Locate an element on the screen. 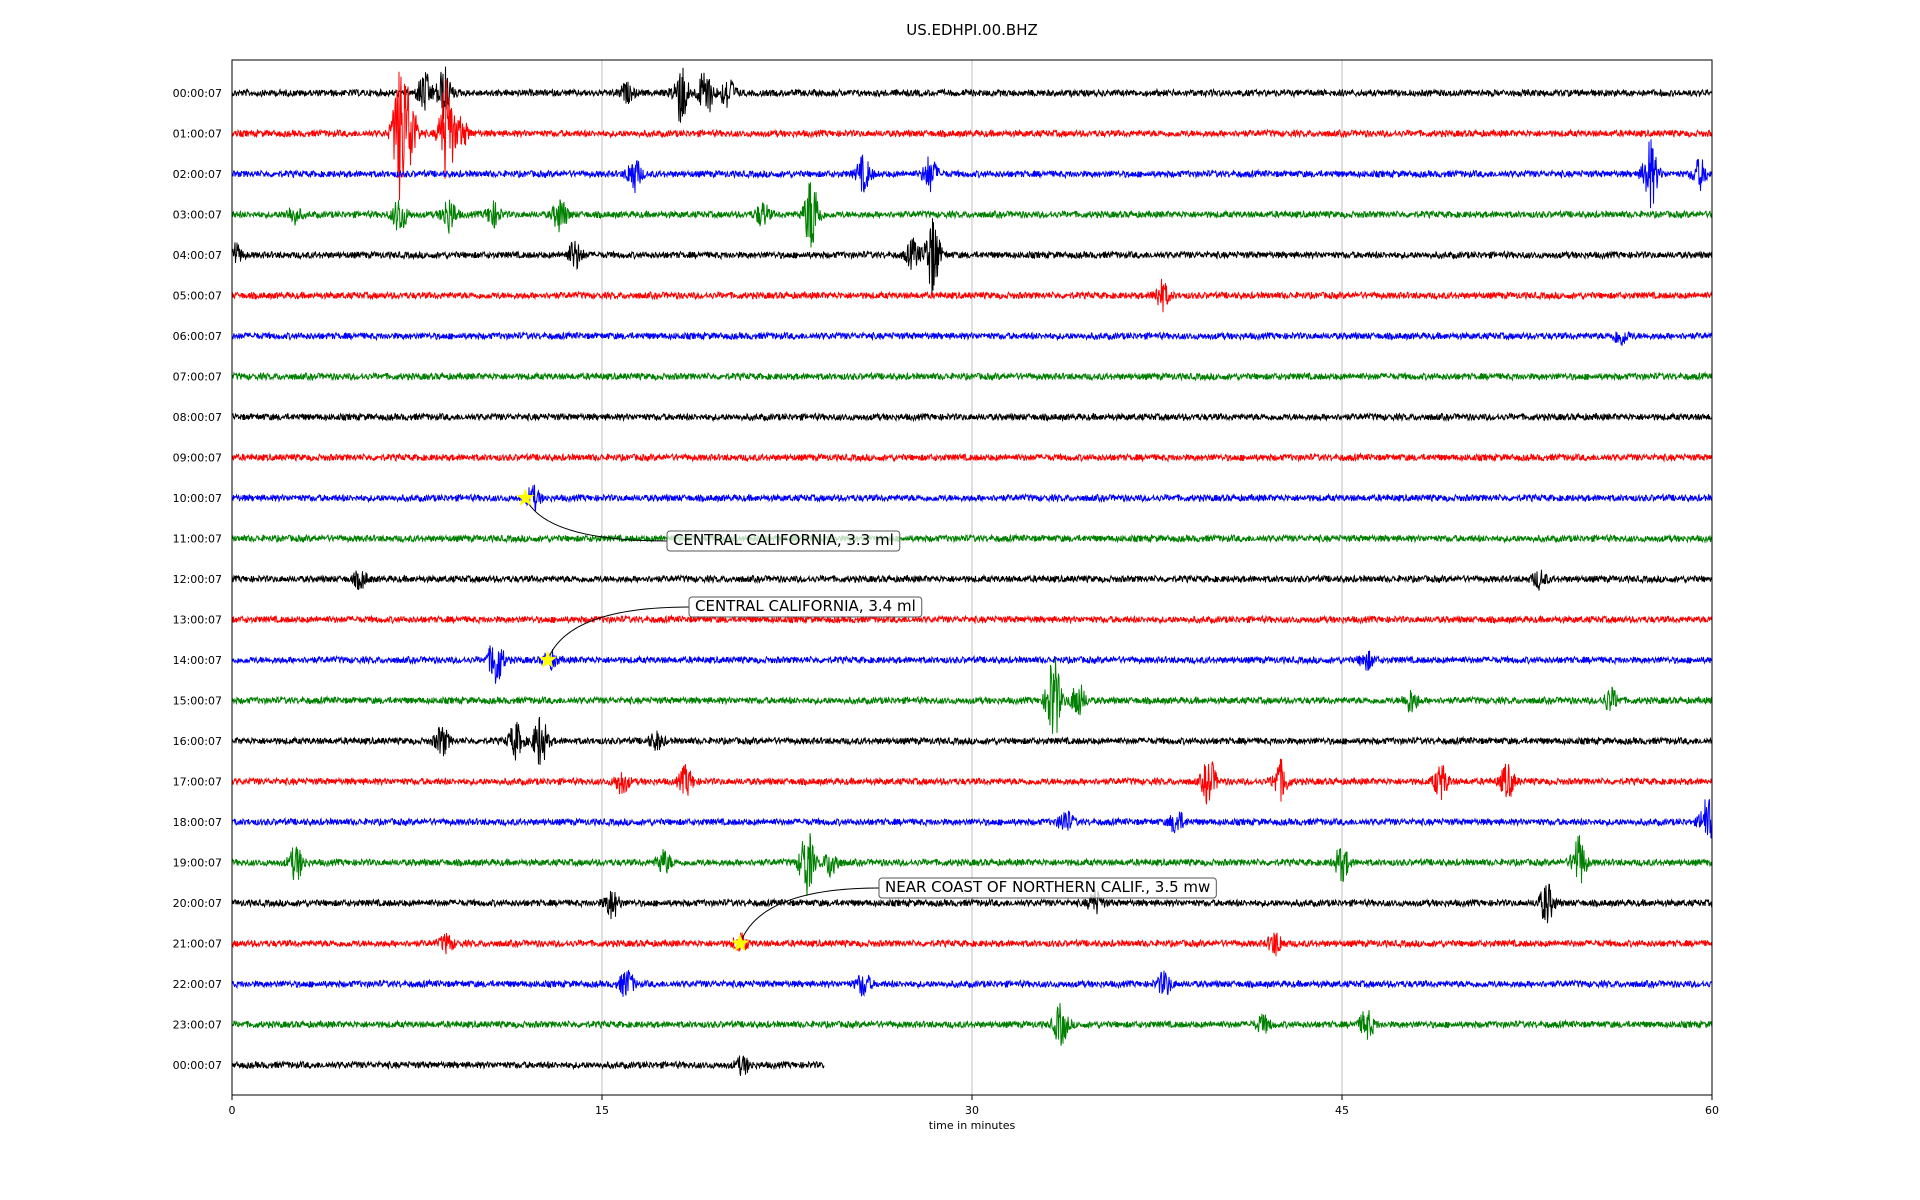 The width and height of the screenshot is (1920, 1200). row-time-label: 16:00:07 is located at coordinates (197, 741).